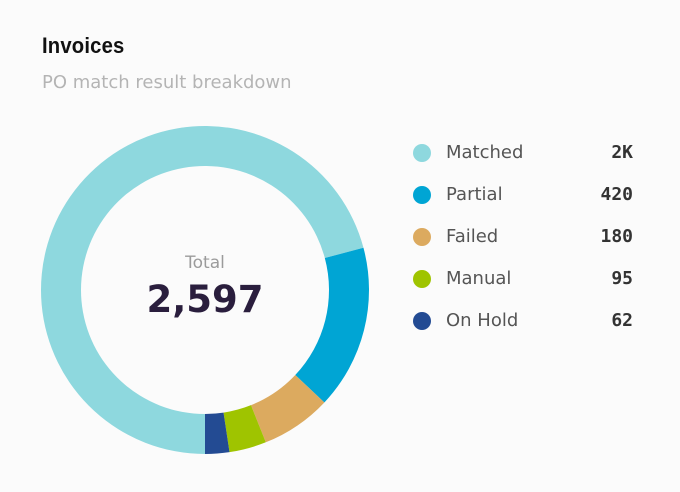 Image resolution: width=680 pixels, height=492 pixels. I want to click on legend-item-partial: Partial 420, so click(525, 201).